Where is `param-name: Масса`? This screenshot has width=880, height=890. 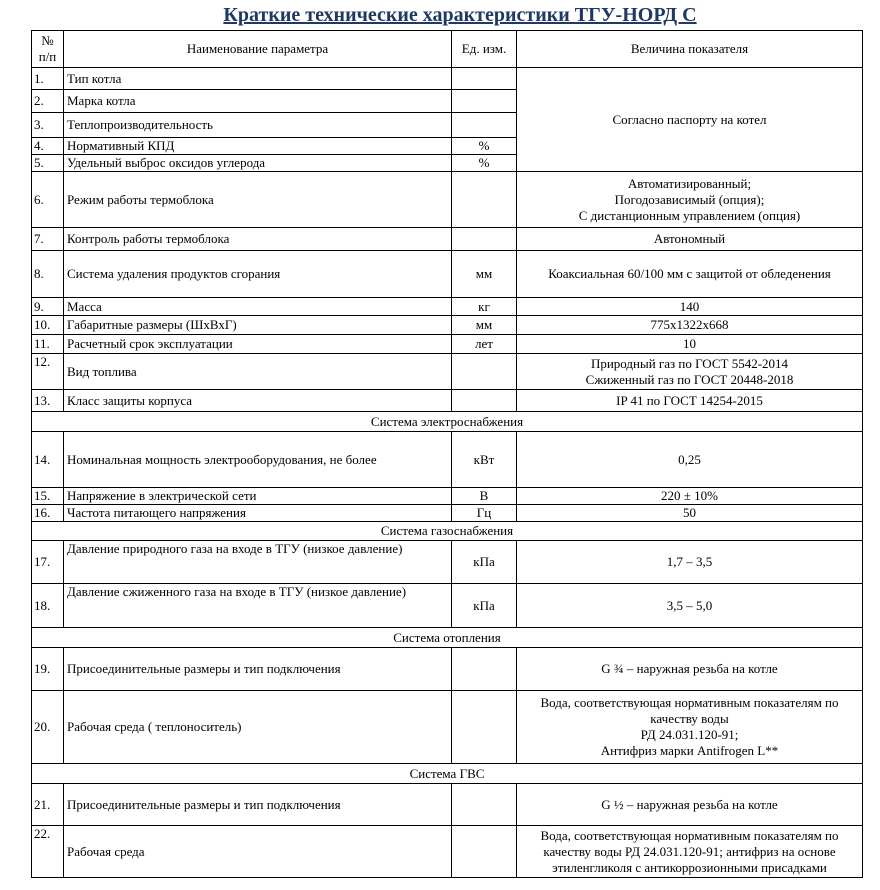
param-name: Масса is located at coordinates (257, 306).